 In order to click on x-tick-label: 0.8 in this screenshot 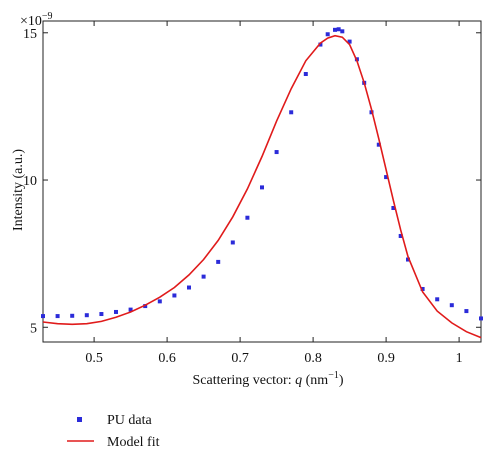, I will do `click(313, 358)`.